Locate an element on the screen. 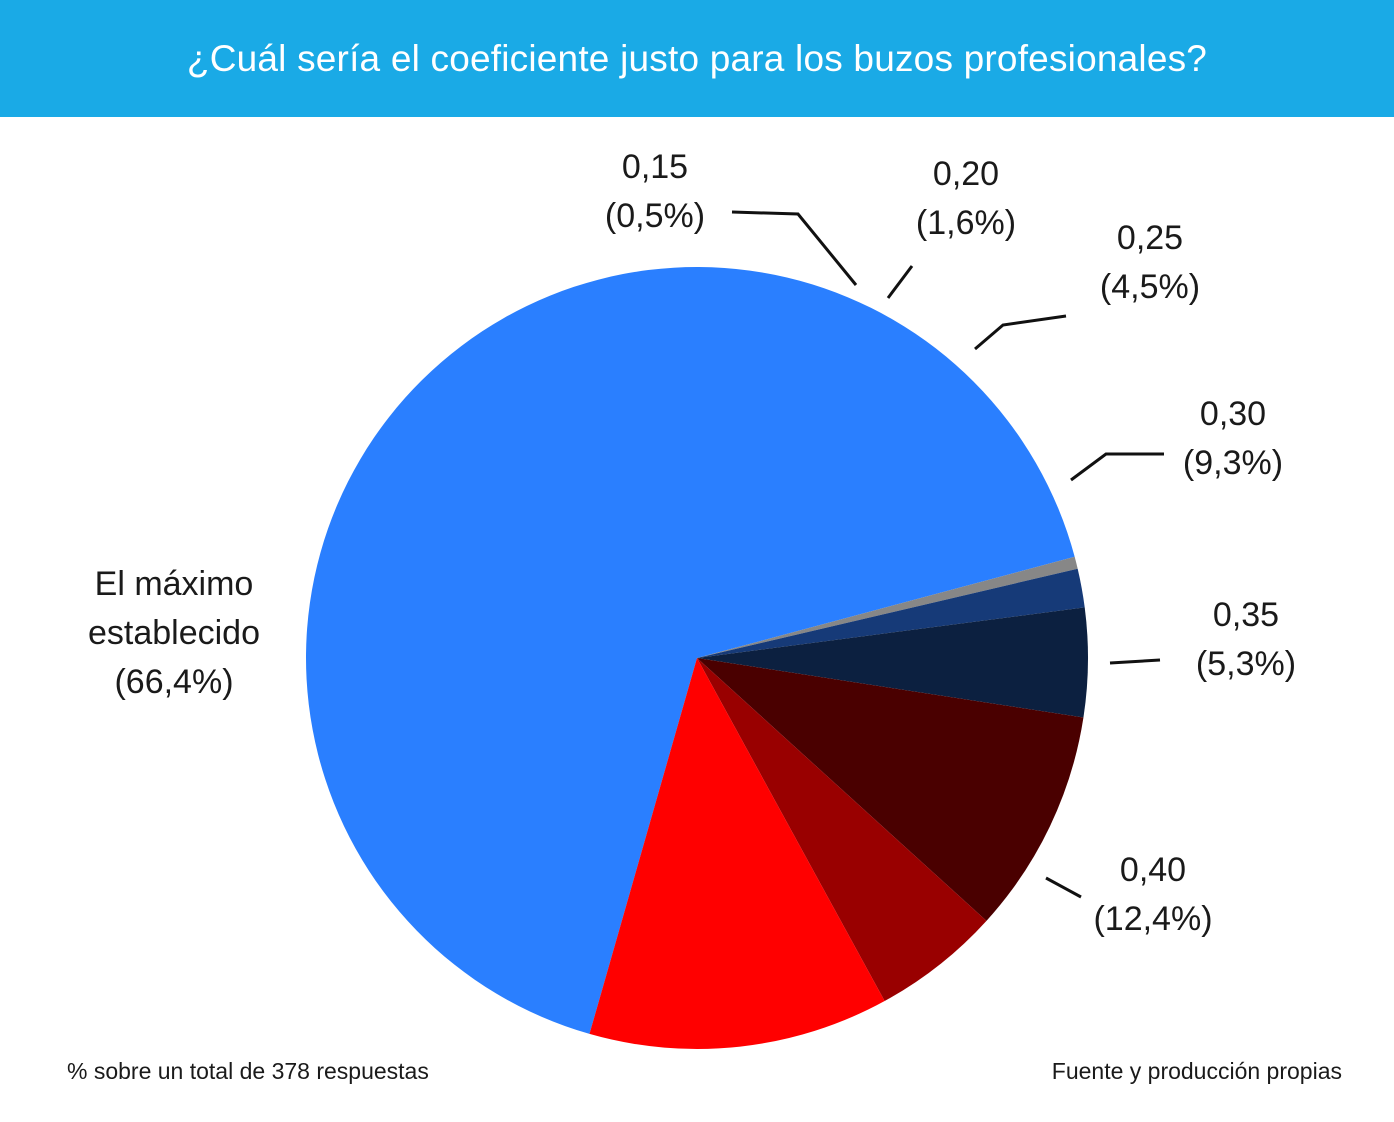  slice-percent-label: (1,6%) is located at coordinates (966, 223).